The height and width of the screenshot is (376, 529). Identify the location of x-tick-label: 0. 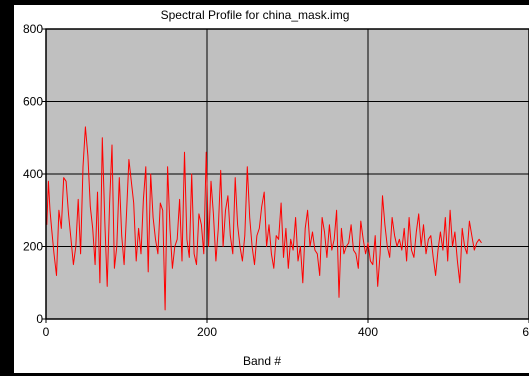
(46, 332).